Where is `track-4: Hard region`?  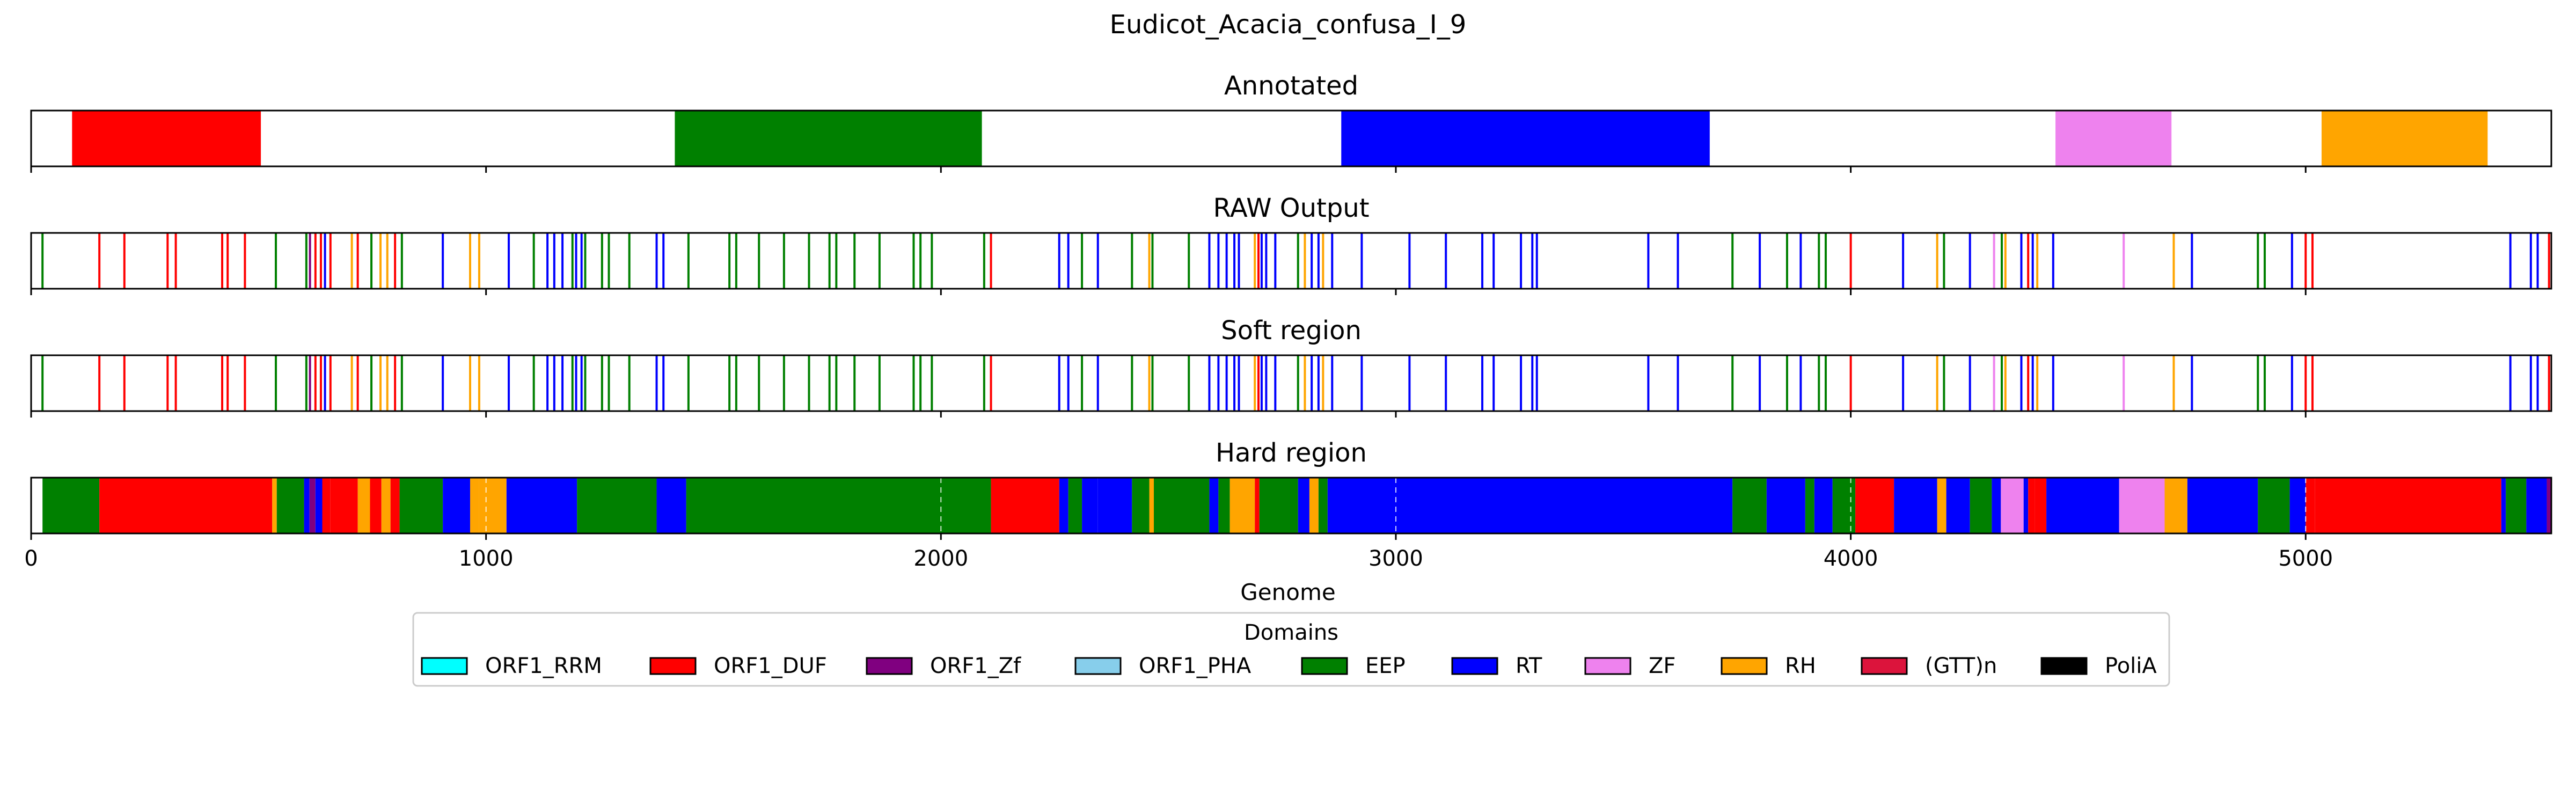
track-4: Hard region is located at coordinates (1291, 489).